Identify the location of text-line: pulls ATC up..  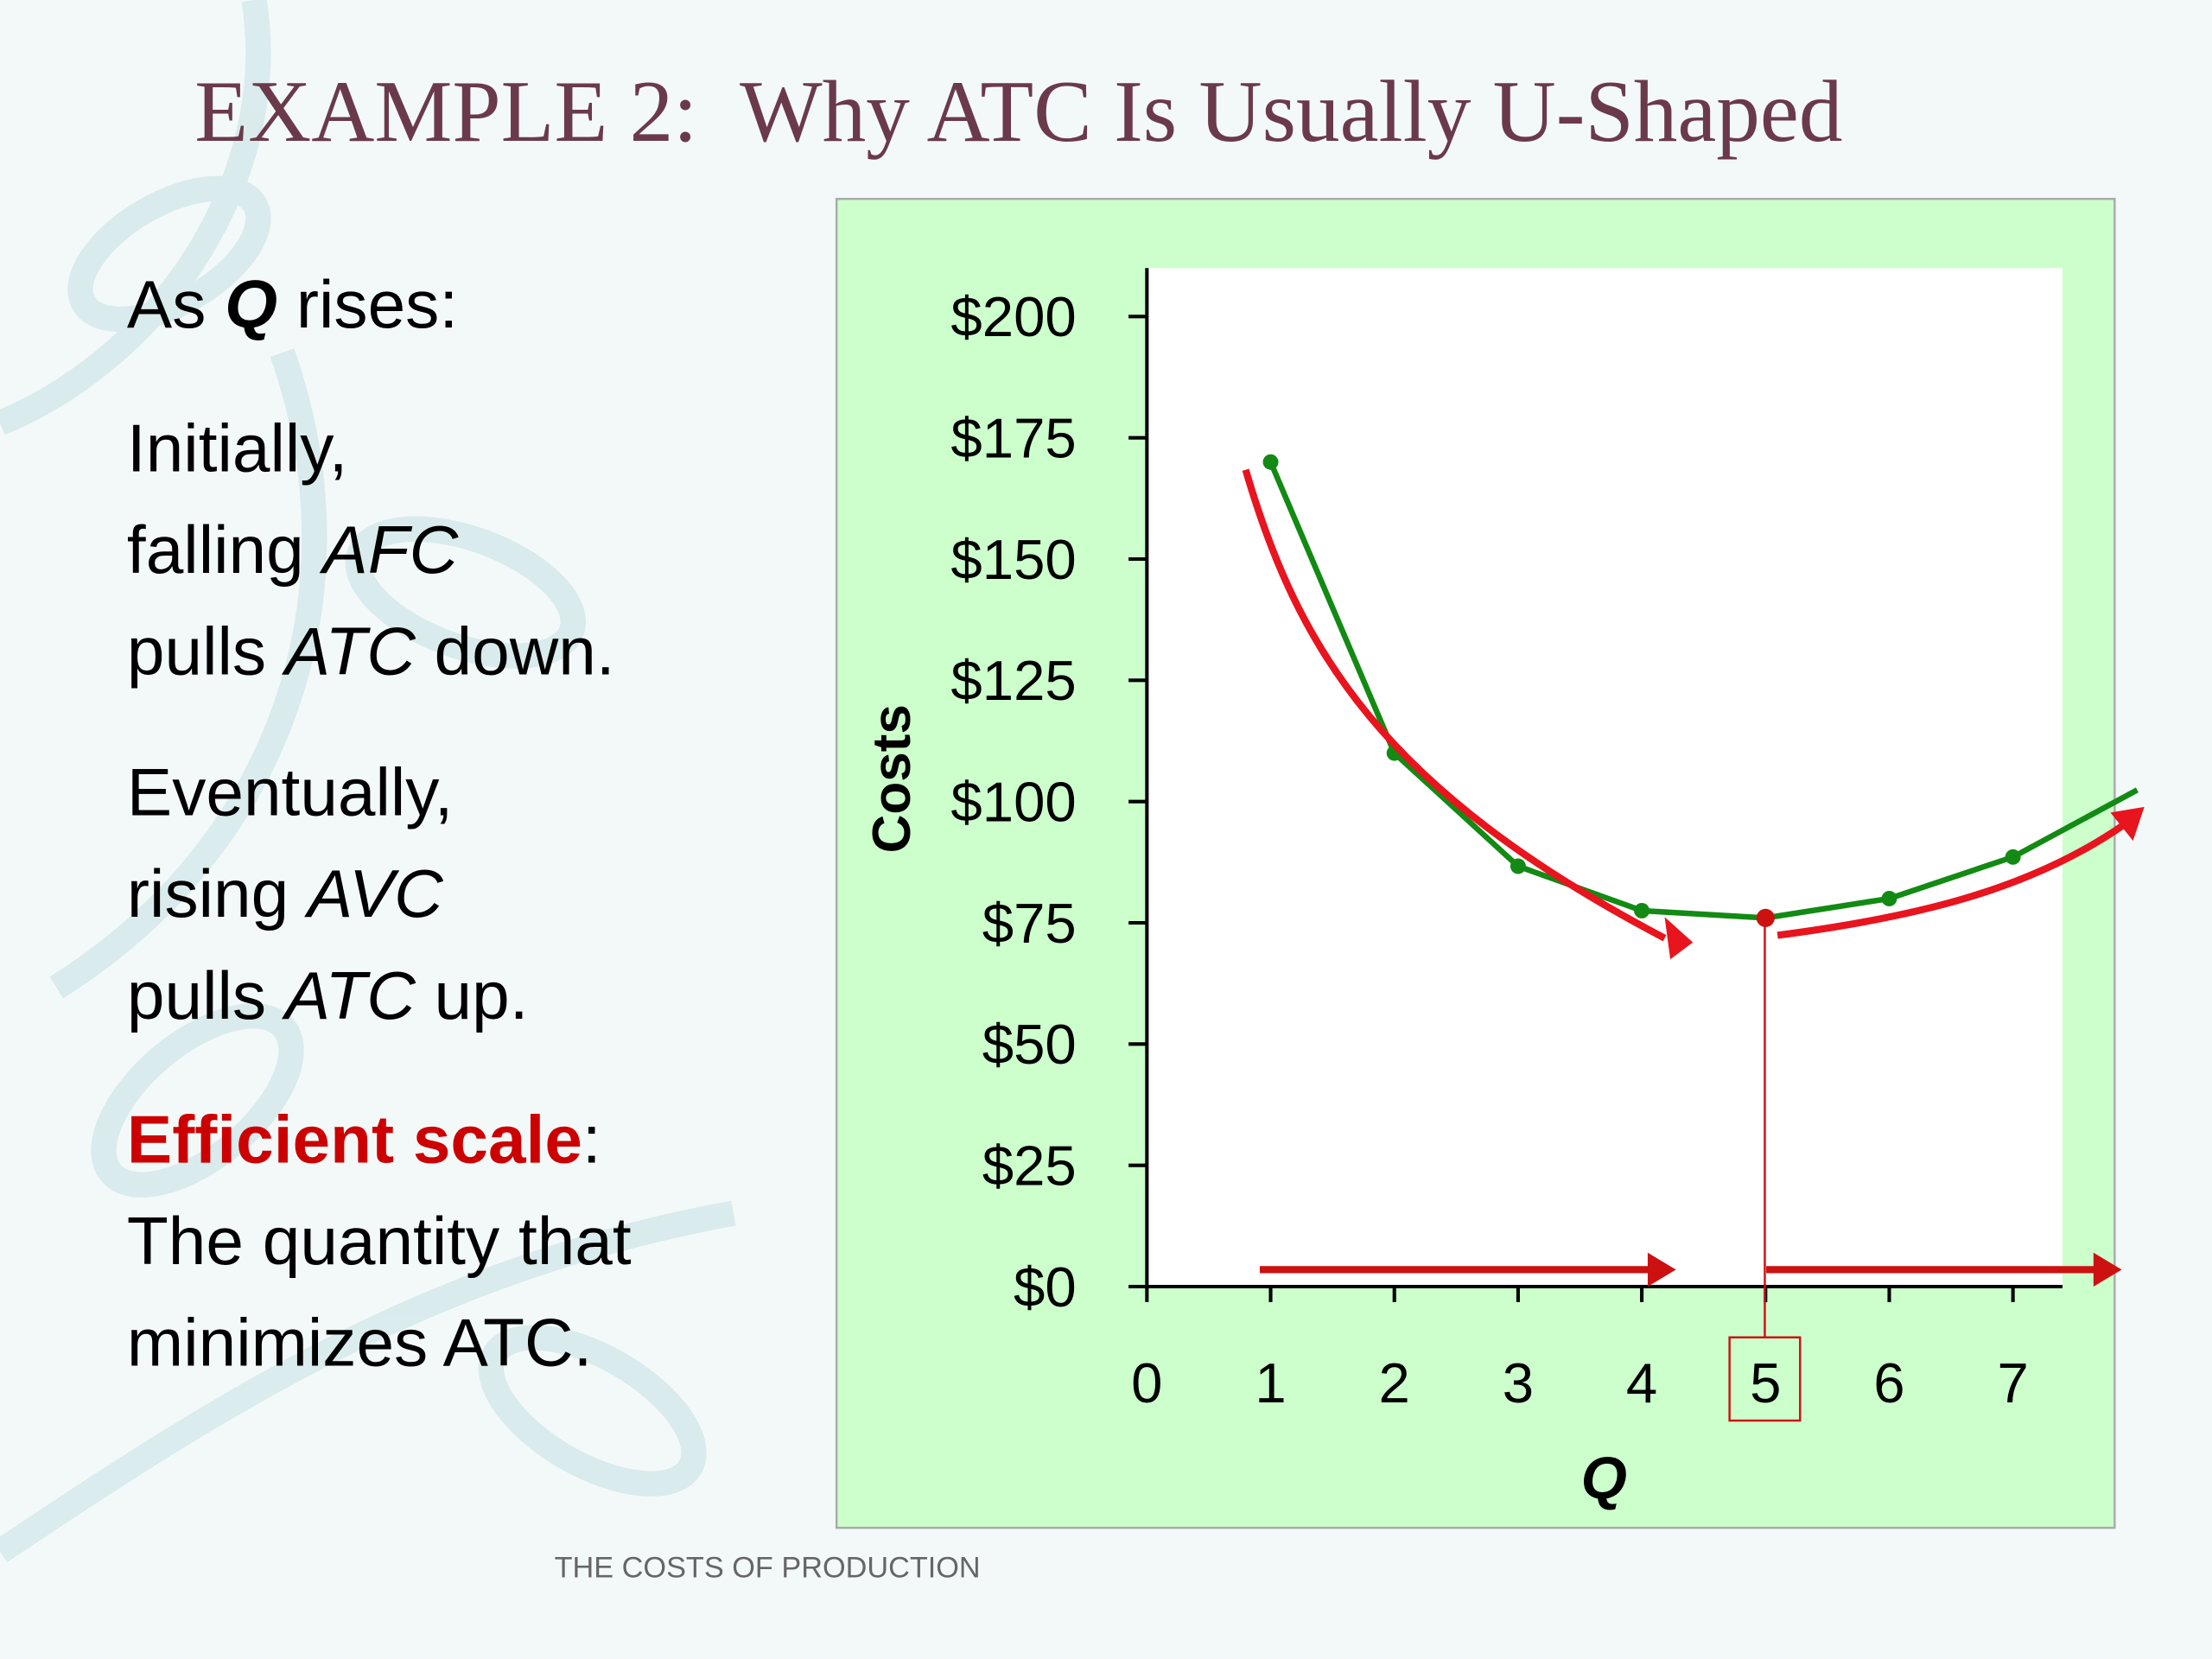
(328, 995).